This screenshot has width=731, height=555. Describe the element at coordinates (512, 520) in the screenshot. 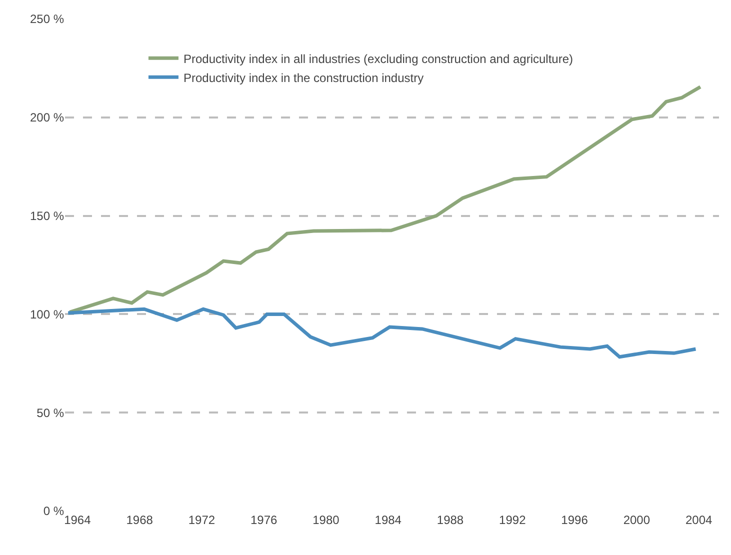

I see `x-tick-label: 1992` at that location.